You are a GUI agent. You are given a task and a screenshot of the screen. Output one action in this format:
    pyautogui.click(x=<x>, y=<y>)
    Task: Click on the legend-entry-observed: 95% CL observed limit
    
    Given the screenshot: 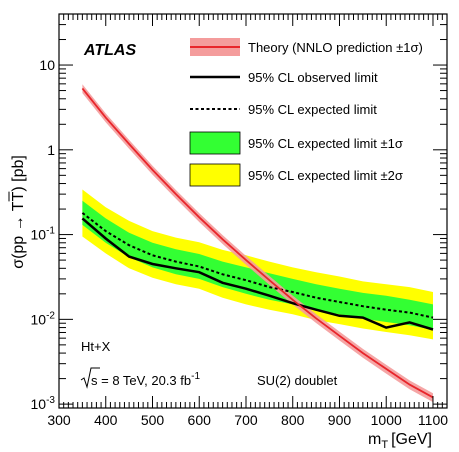 What is the action you would take?
    pyautogui.click(x=284, y=77)
    